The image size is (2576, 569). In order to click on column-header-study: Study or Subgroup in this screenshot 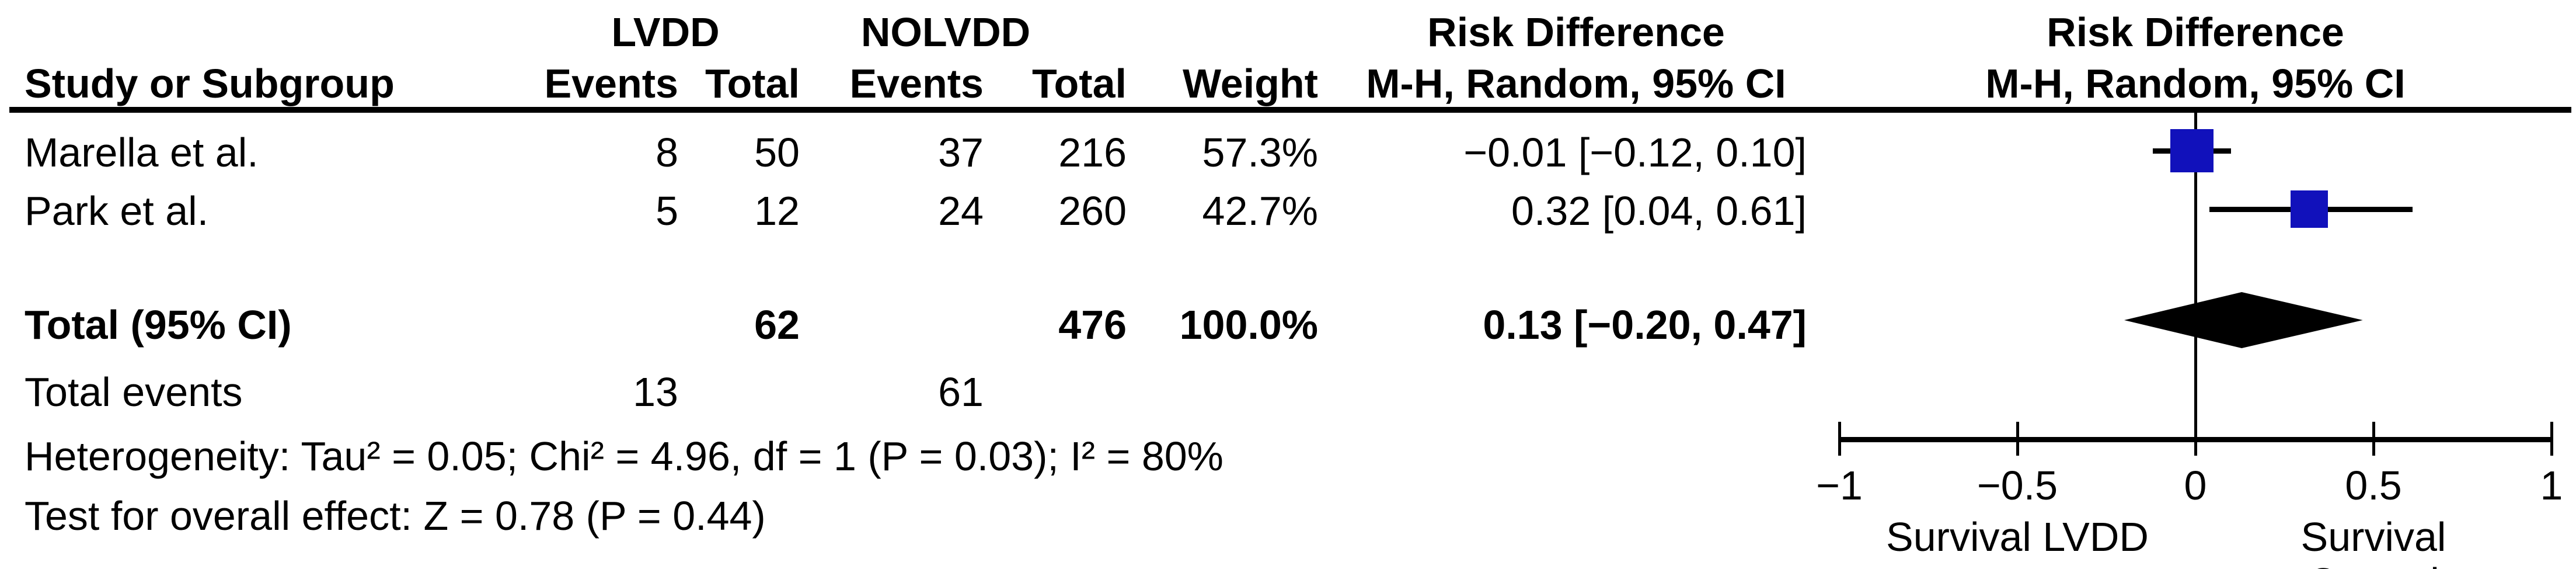, I will do `click(210, 83)`.